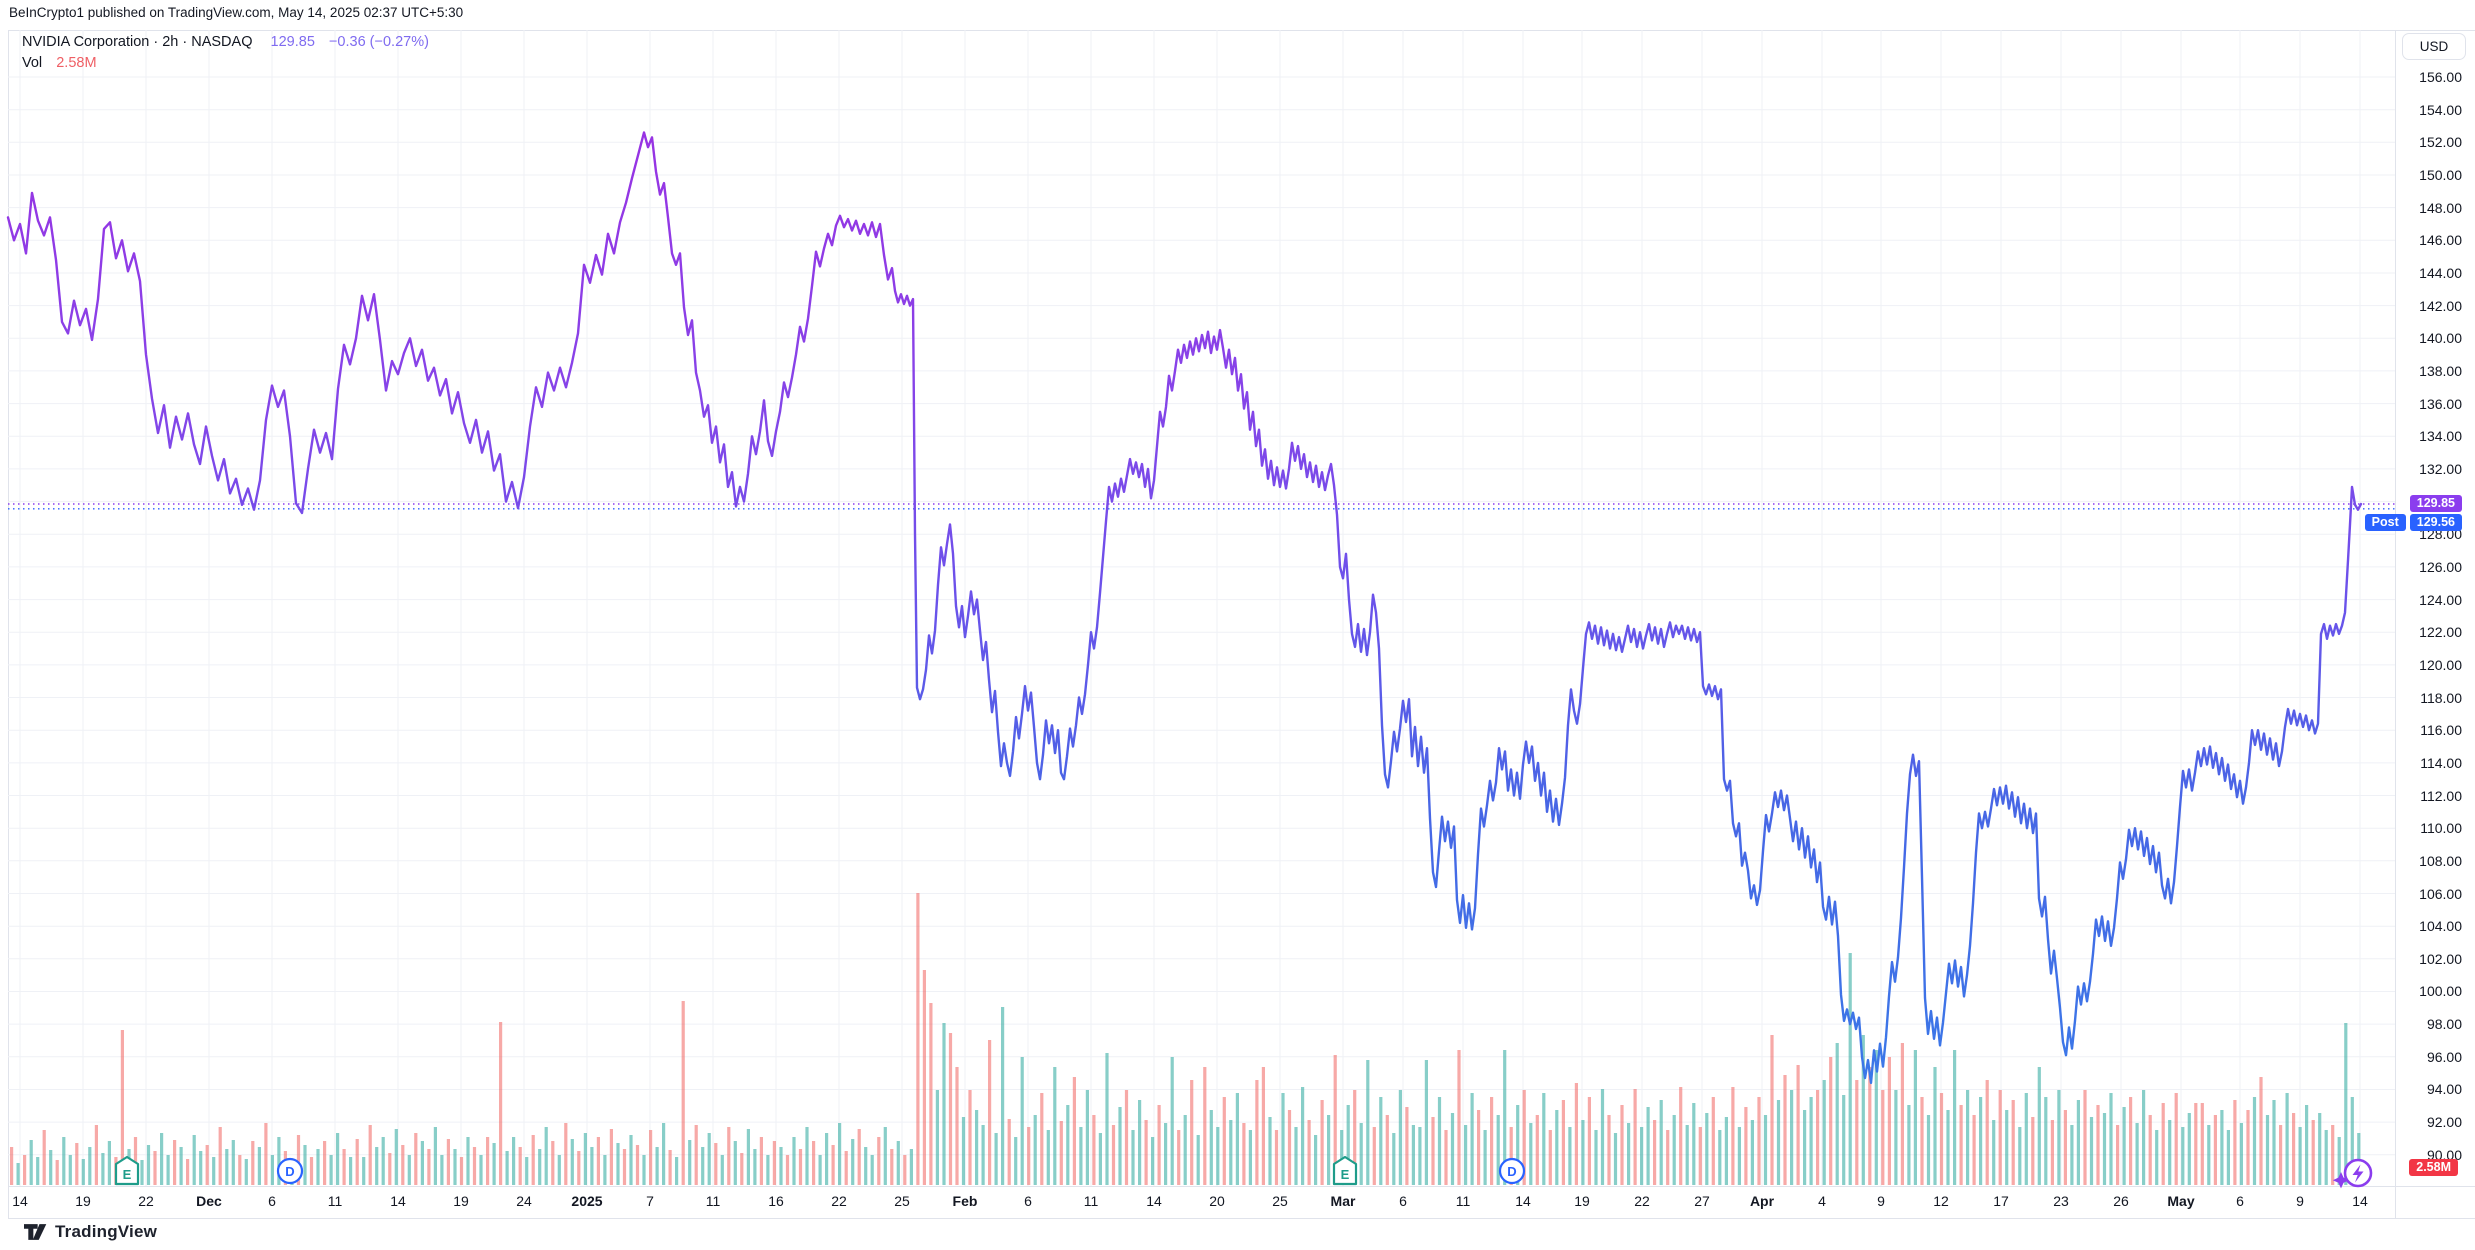 The width and height of the screenshot is (2475, 1250). I want to click on price-tick-label: 102.00, so click(2440, 958).